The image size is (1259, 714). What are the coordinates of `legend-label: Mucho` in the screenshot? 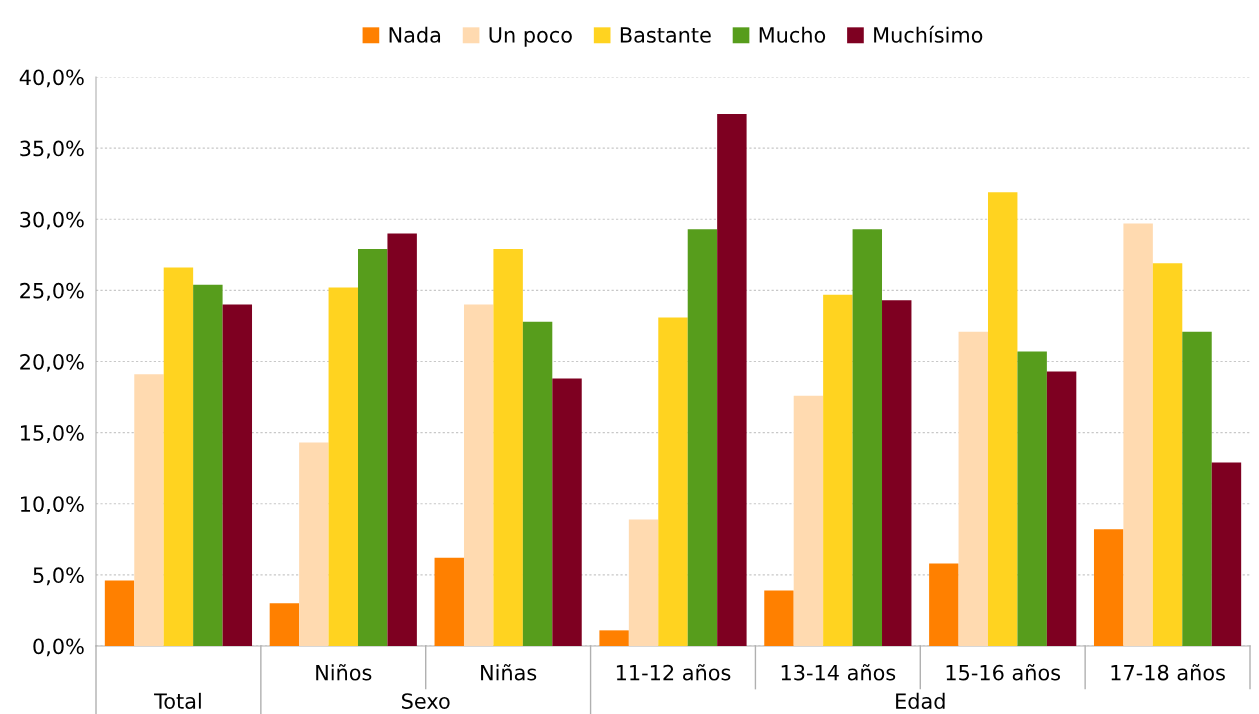 It's located at (792, 34).